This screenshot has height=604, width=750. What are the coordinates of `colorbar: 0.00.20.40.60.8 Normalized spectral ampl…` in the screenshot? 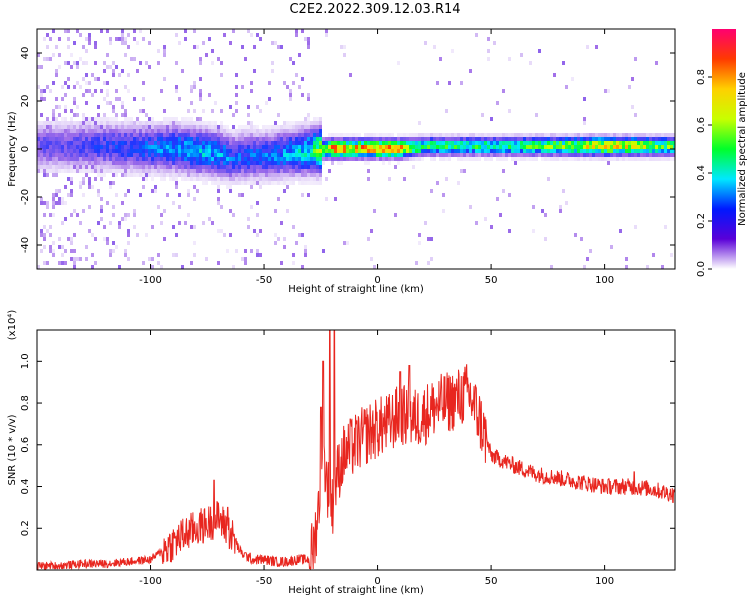 It's located at (722, 153).